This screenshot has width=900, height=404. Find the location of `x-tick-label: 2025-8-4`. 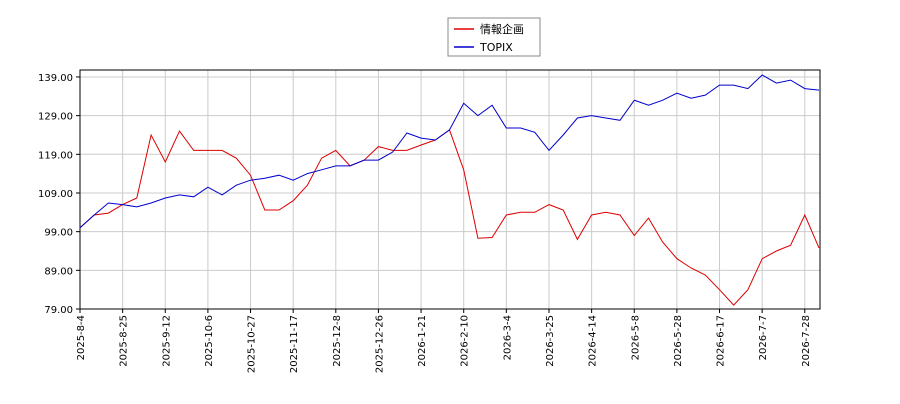

x-tick-label: 2025-8-4 is located at coordinates (81, 337).